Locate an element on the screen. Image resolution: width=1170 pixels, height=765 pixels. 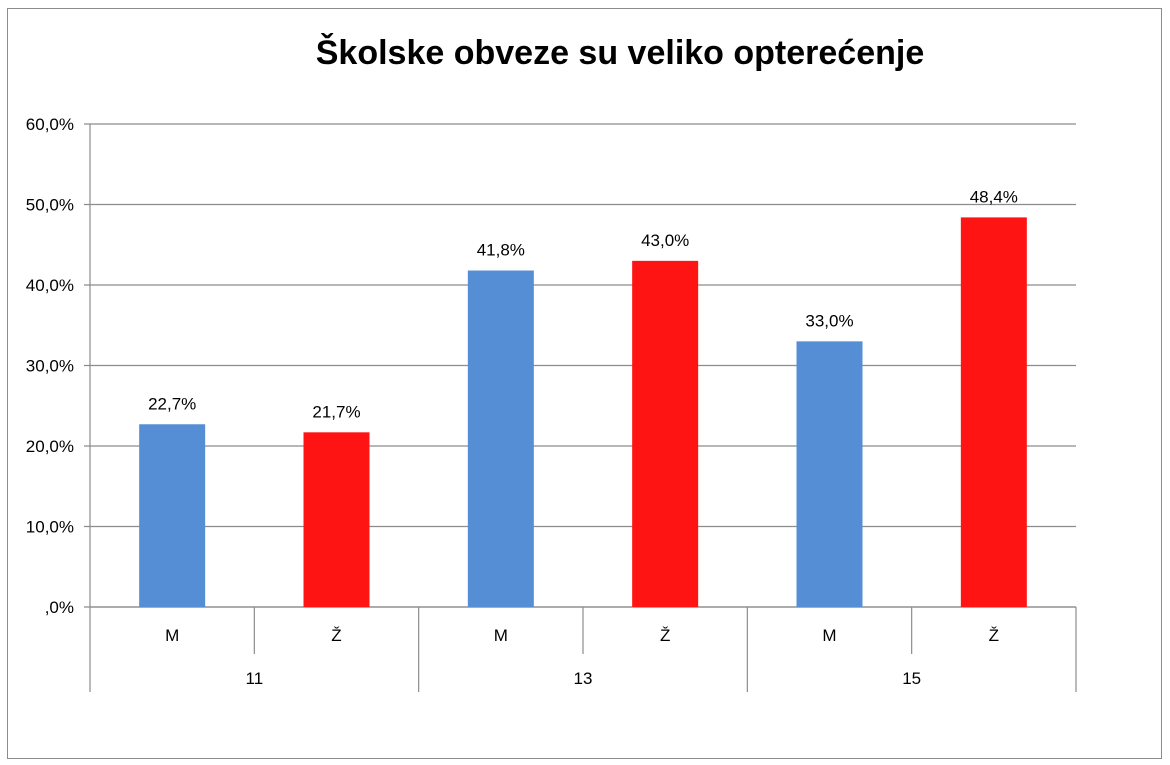
y-tick-label: ,0% is located at coordinates (59, 607).